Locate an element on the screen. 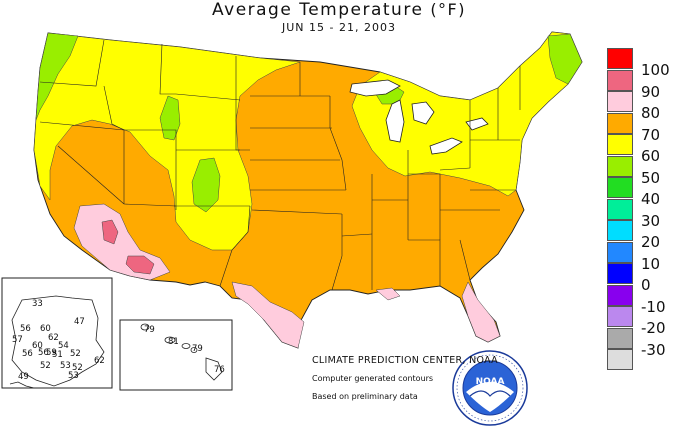 The width and height of the screenshot is (678, 435). hawaii-inset-frame is located at coordinates (176, 355).